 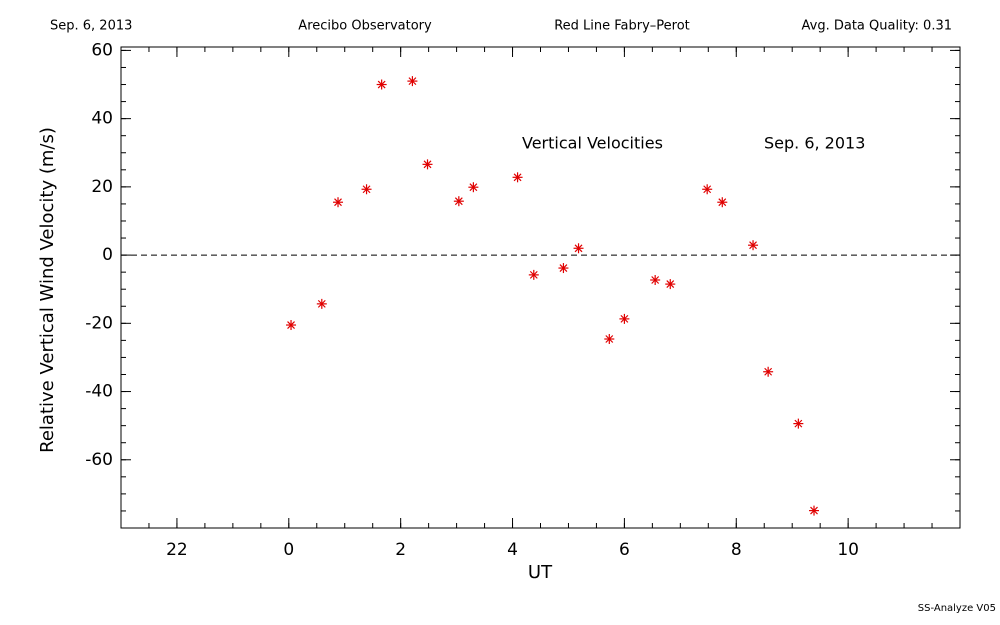 I want to click on header-site: Arecibo Observatory, so click(x=365, y=26).